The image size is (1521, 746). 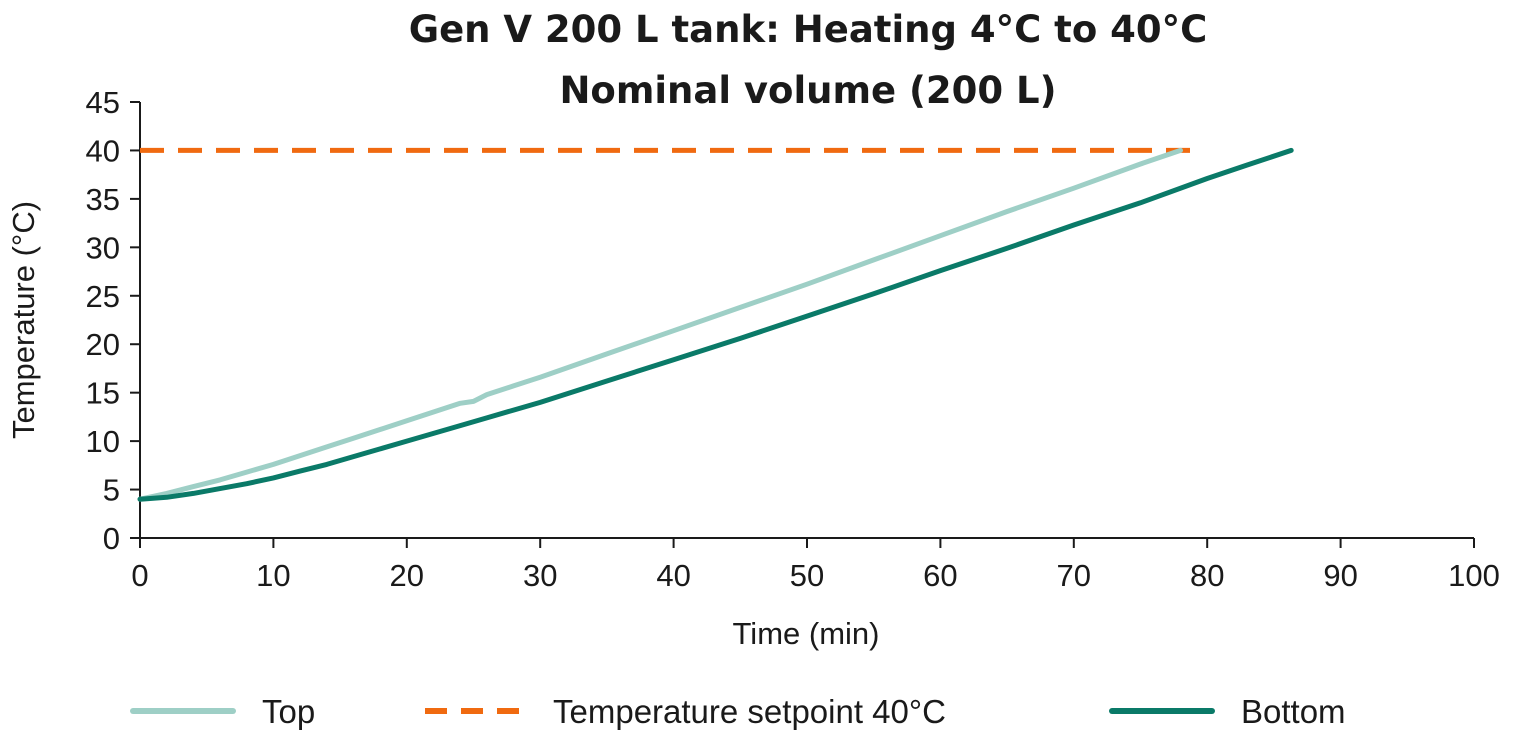 What do you see at coordinates (806, 633) in the screenshot?
I see `x-axis-label: Time (min)` at bounding box center [806, 633].